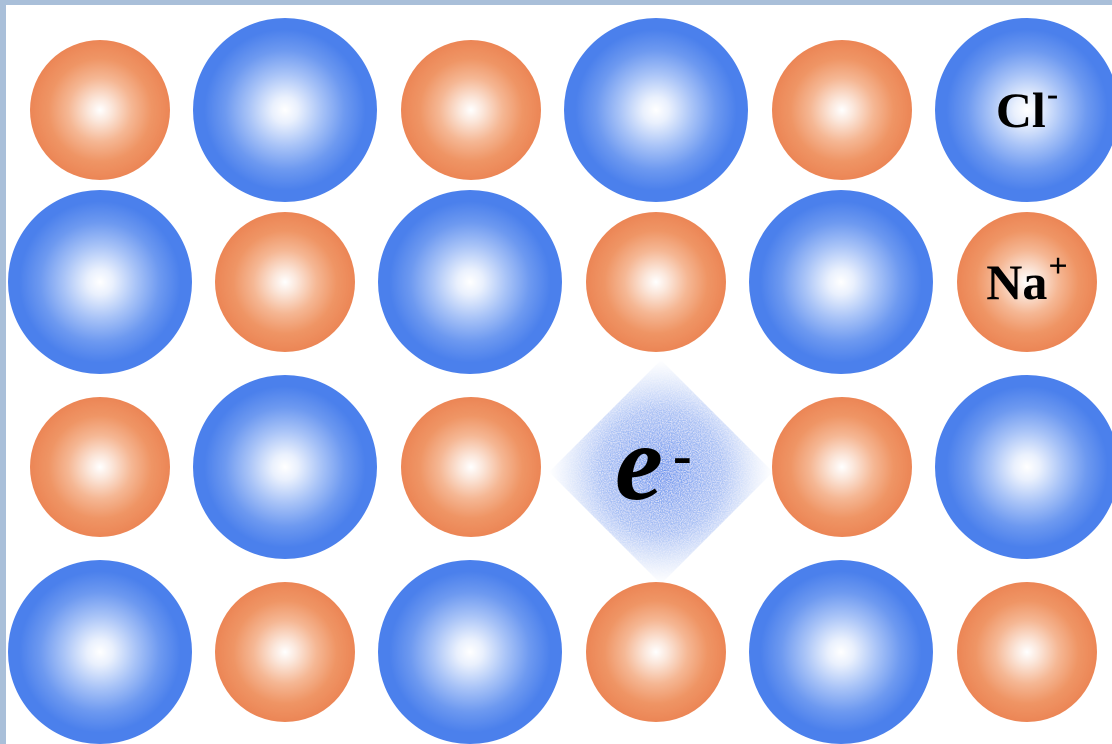 The width and height of the screenshot is (1112, 744). Describe the element at coordinates (1027, 107) in the screenshot. I see `chloride-label: Cl-` at that location.